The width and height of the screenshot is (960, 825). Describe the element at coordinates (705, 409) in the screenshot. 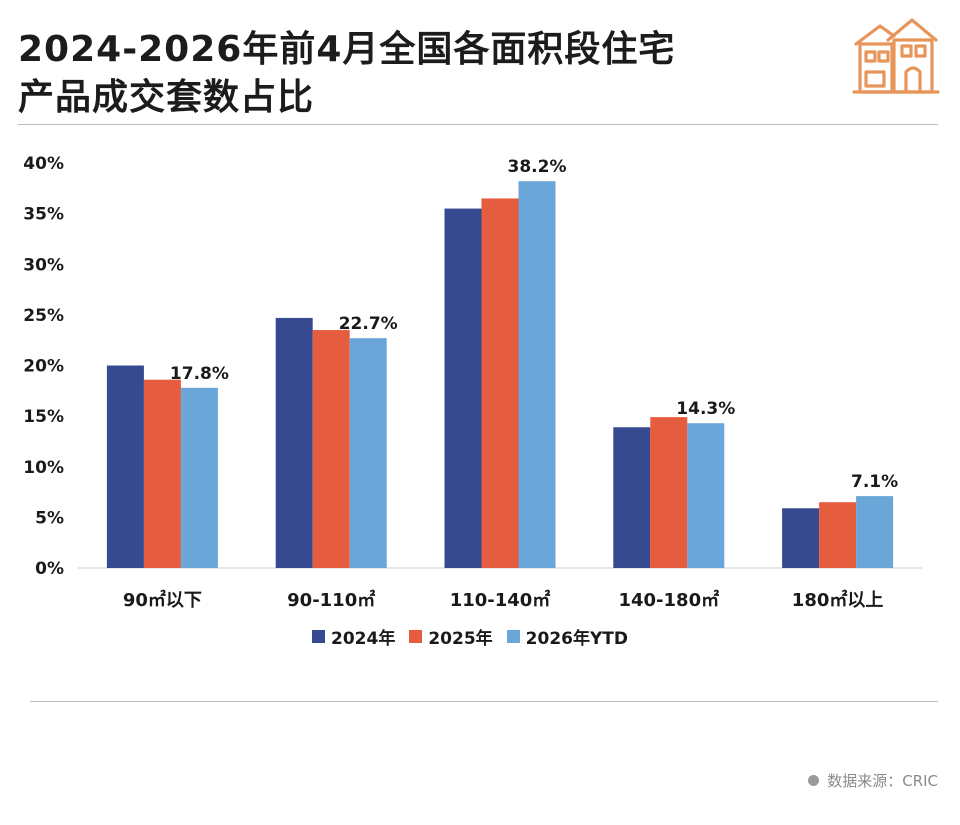

I see `data-label: 14.3%` at that location.